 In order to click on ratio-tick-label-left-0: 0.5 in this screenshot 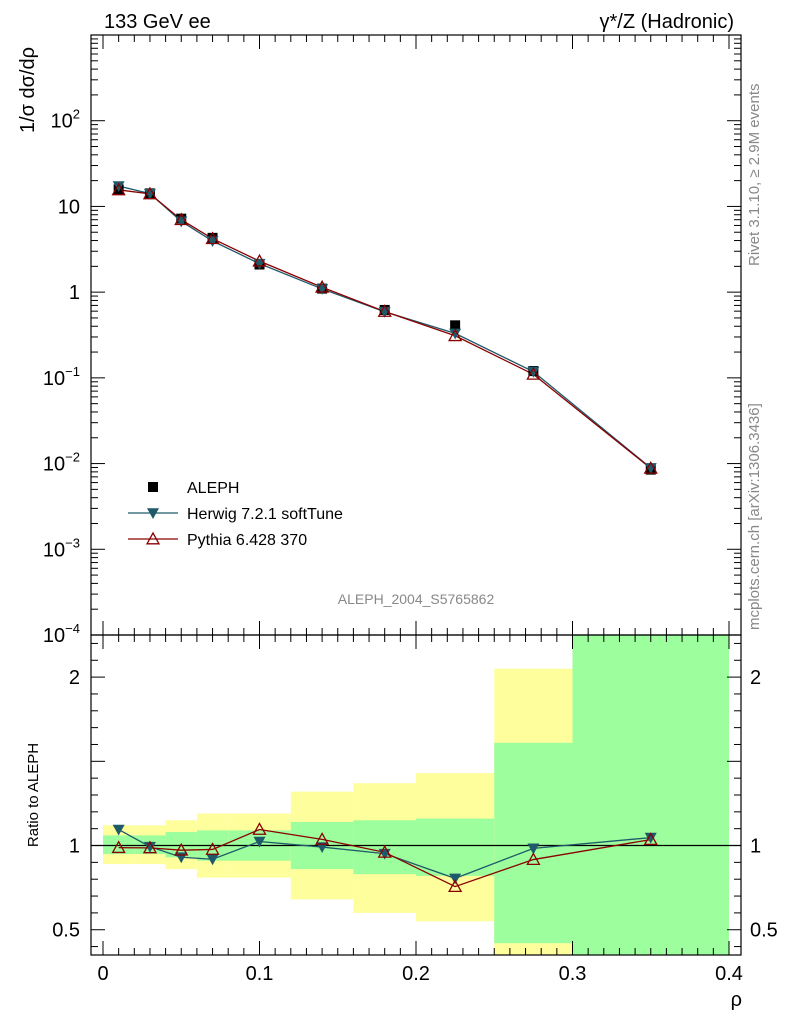, I will do `click(66, 931)`.